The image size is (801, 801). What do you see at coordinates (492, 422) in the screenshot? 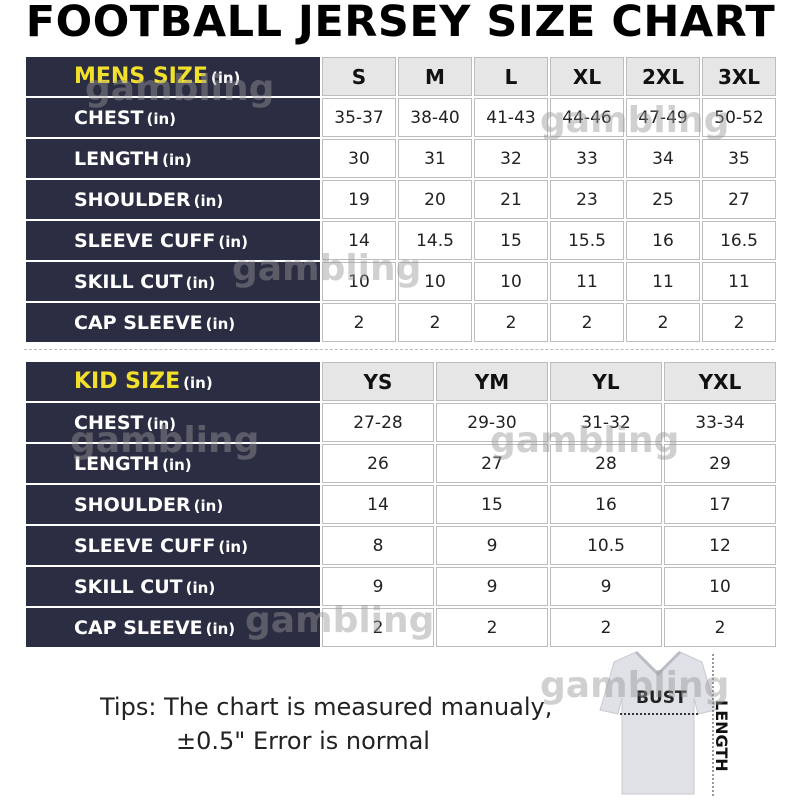
I see `cell: 29-30` at bounding box center [492, 422].